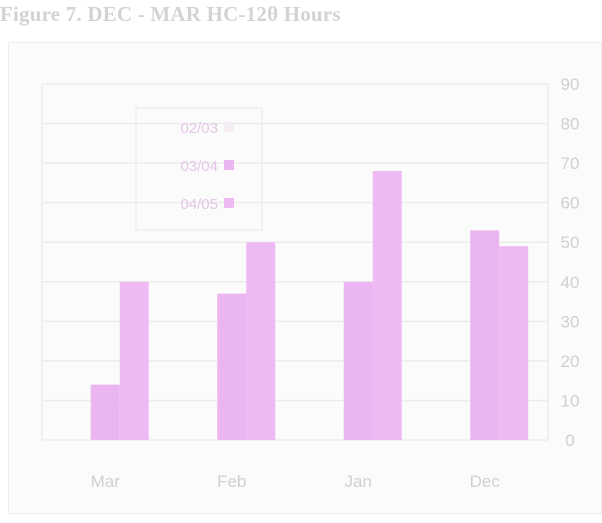 This screenshot has width=602, height=523. What do you see at coordinates (570, 163) in the screenshot?
I see `y-tick-label: 70` at bounding box center [570, 163].